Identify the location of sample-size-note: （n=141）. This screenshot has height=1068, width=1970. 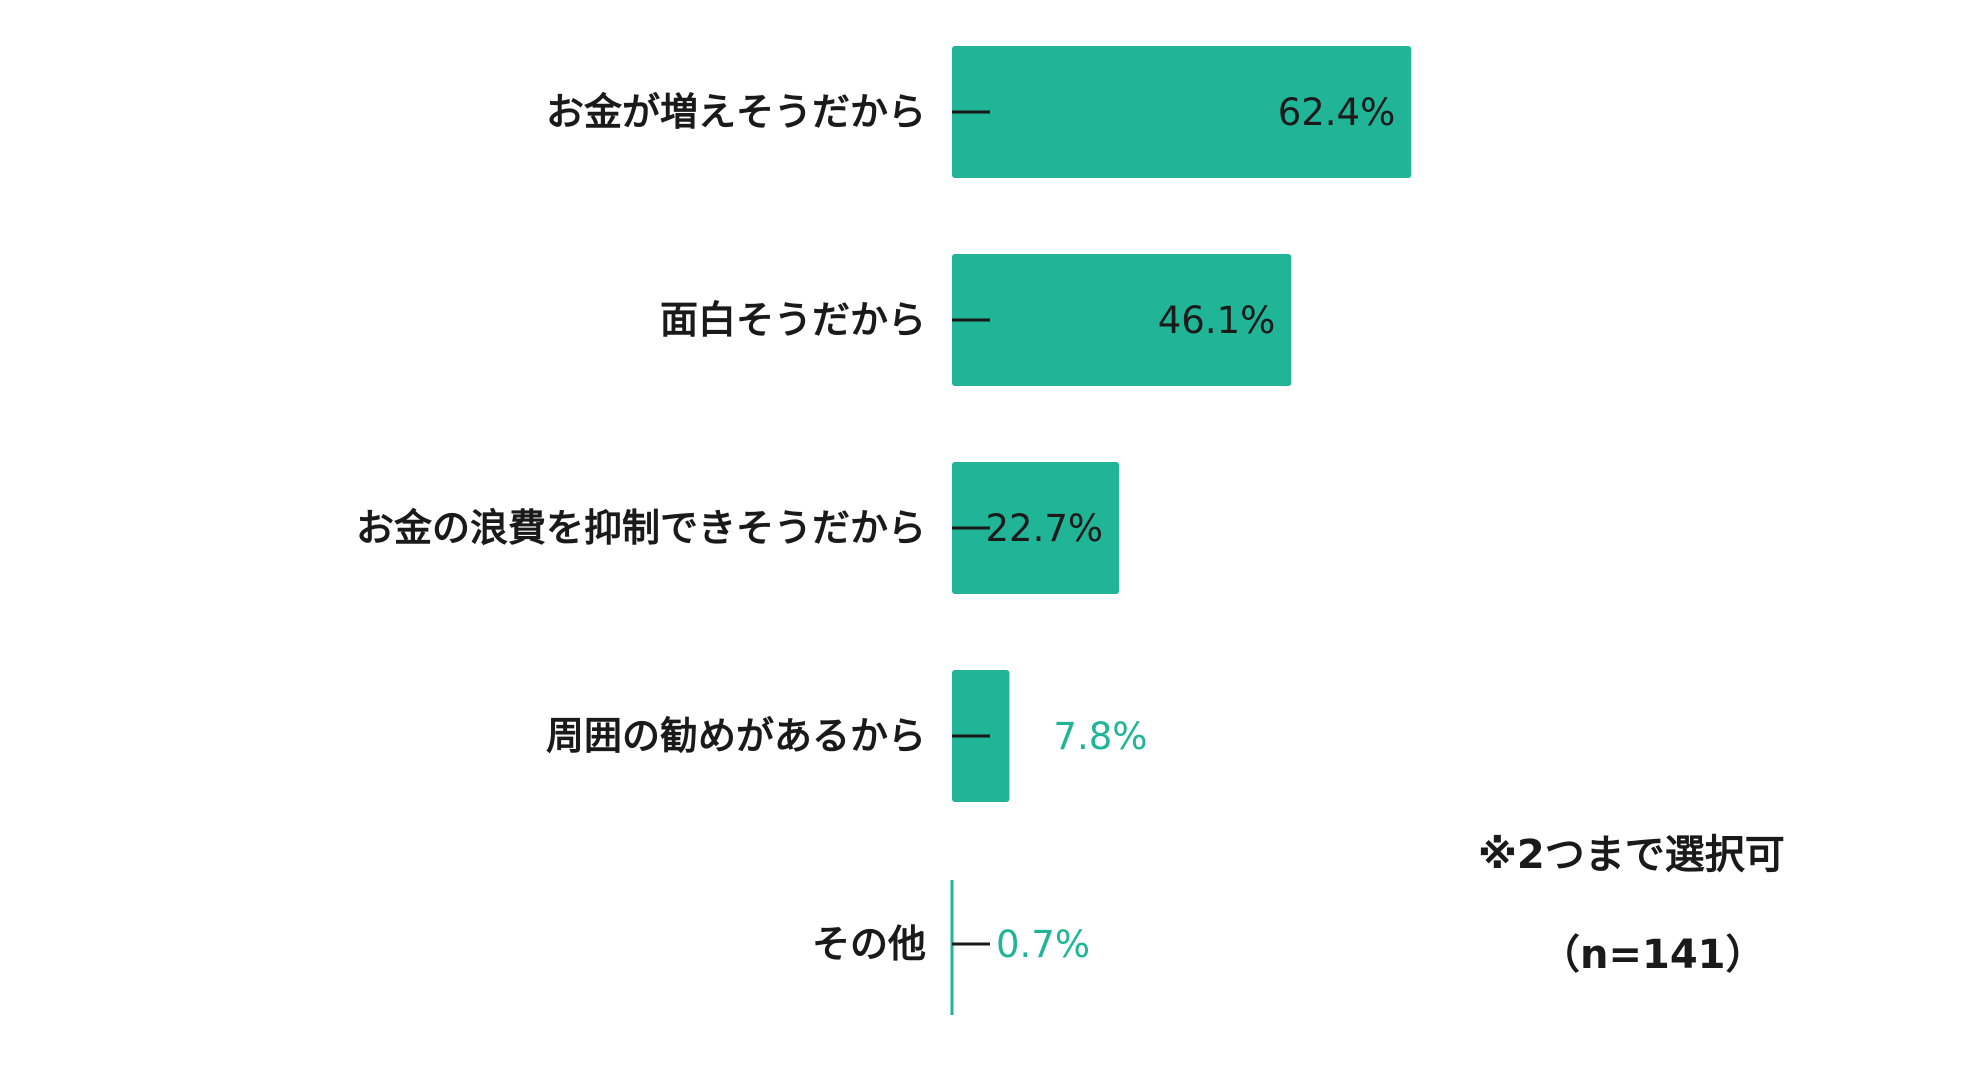
(1653, 955).